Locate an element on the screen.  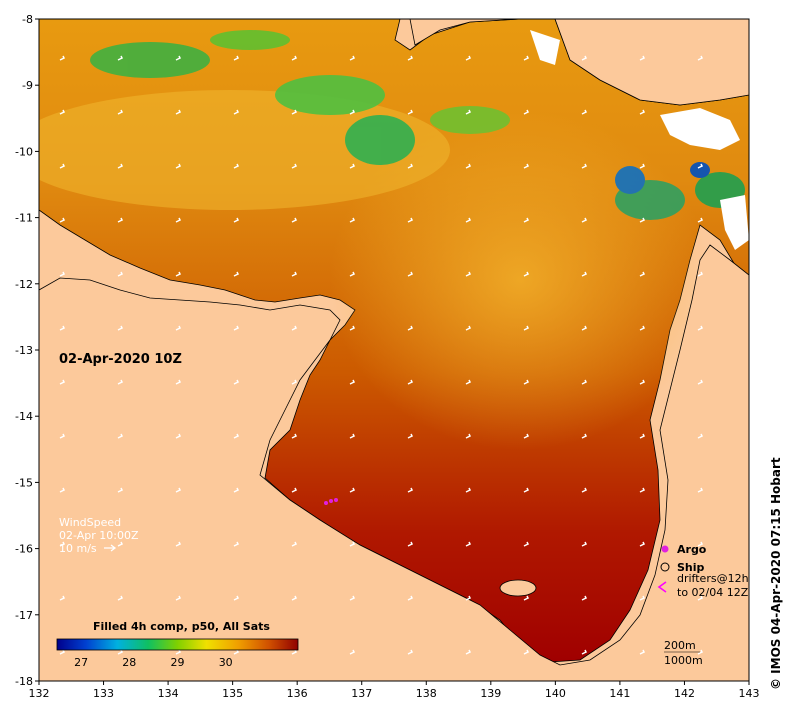
drifter-symbol is located at coordinates (662, 587).